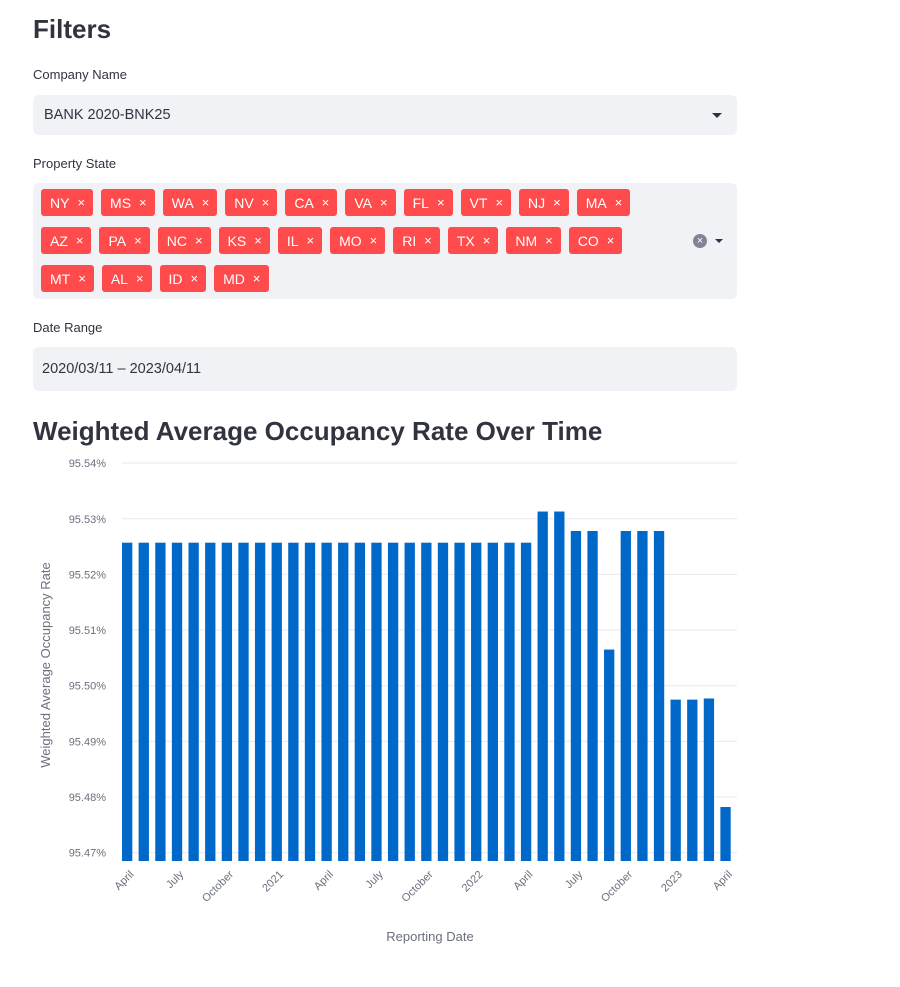 The image size is (900, 987). I want to click on state-tag-label: CO, so click(588, 240).